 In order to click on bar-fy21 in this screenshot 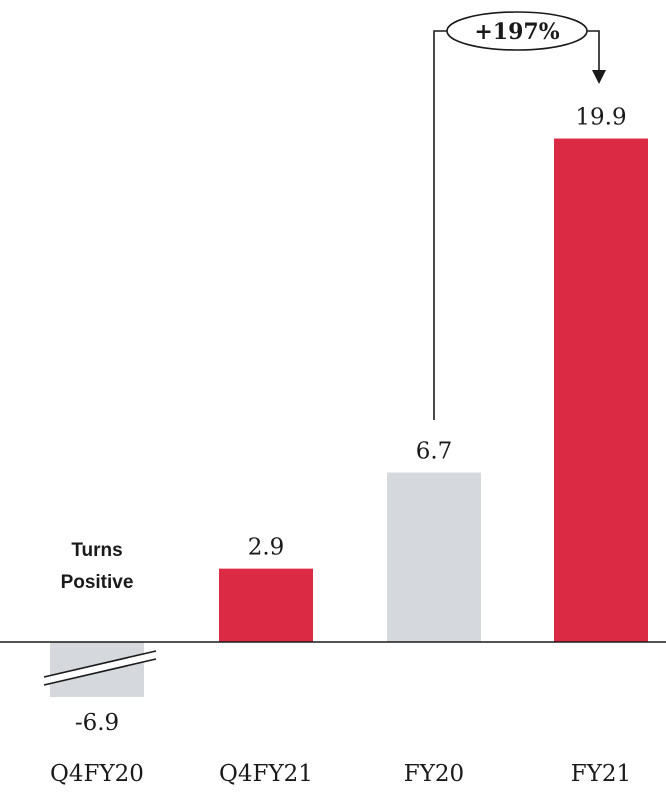, I will do `click(601, 390)`.